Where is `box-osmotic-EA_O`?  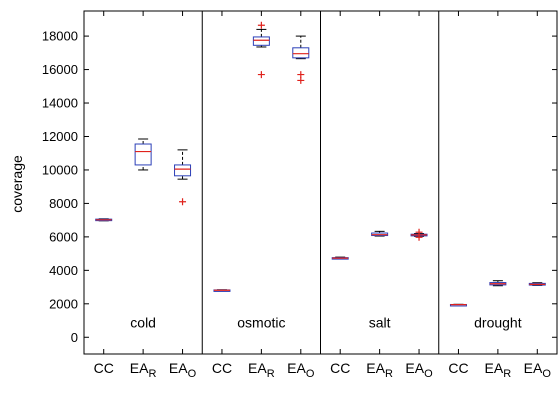 box-osmotic-EA_O is located at coordinates (301, 59).